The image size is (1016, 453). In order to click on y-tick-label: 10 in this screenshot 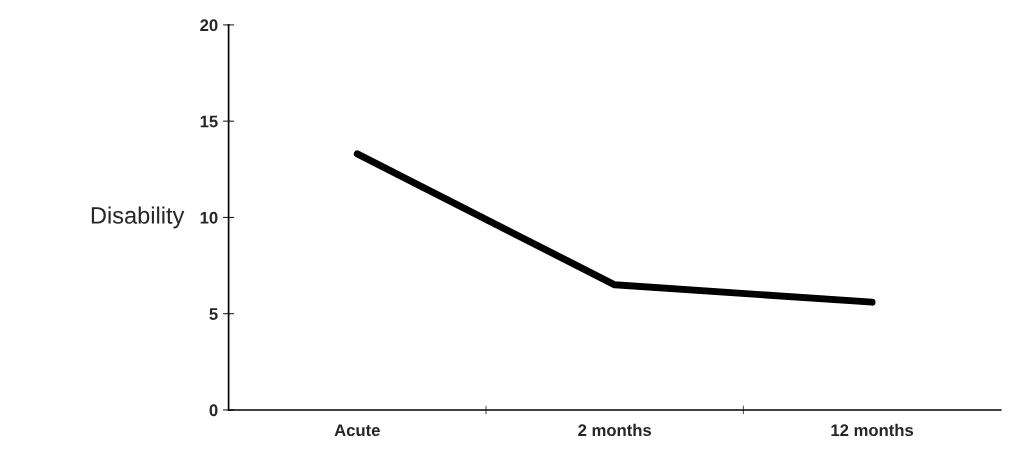, I will do `click(209, 217)`.